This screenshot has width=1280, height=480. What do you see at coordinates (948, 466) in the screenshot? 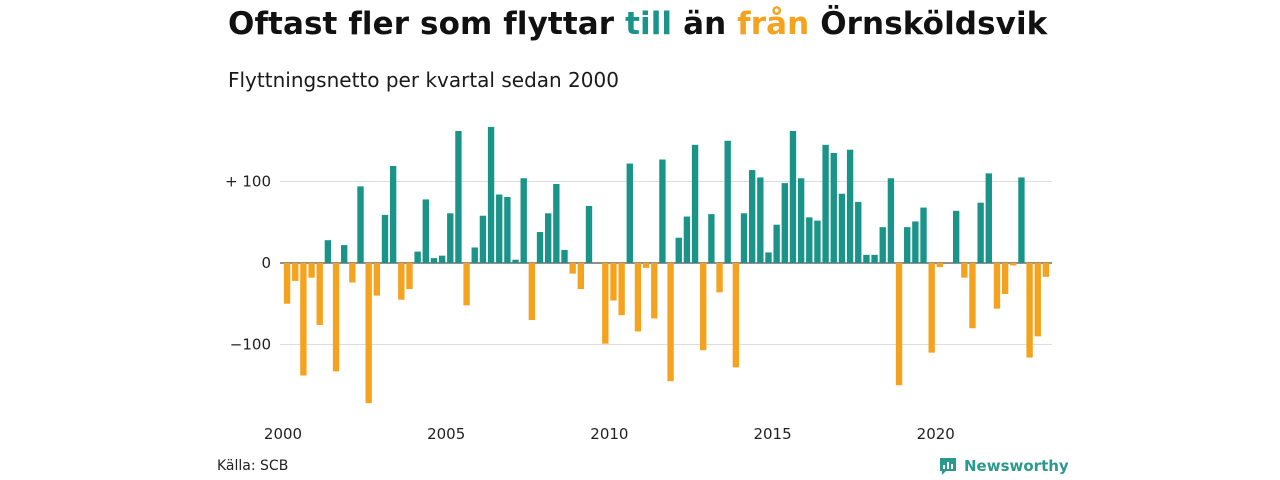
I see `bar-chart-logo-icon` at bounding box center [948, 466].